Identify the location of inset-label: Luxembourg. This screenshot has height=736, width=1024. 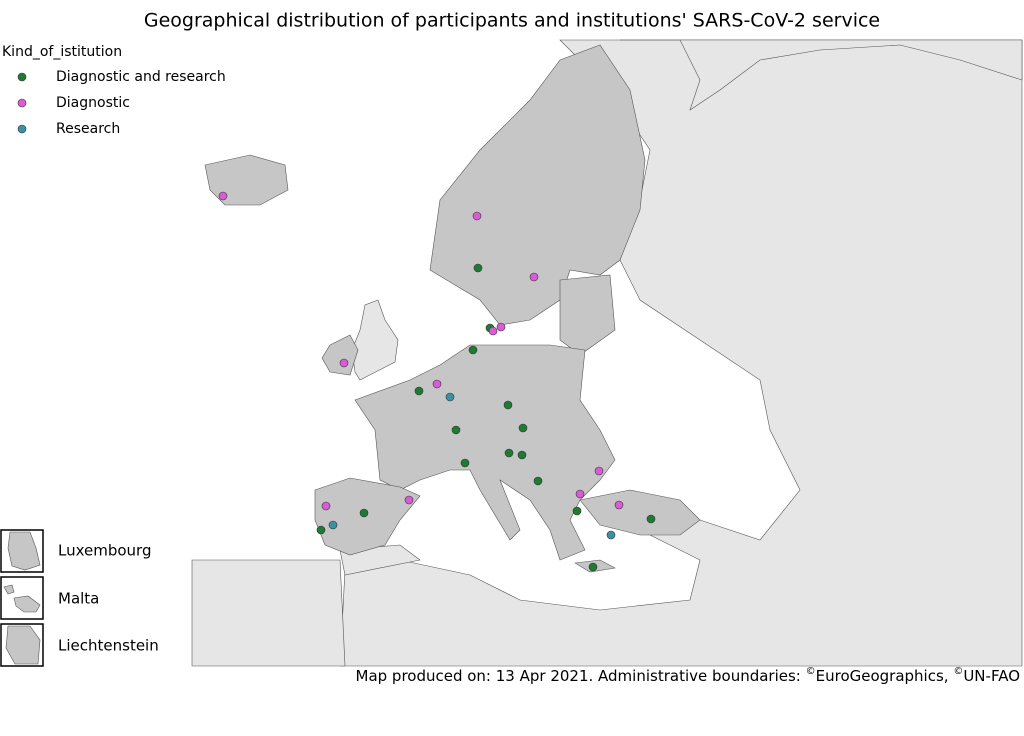
(105, 551).